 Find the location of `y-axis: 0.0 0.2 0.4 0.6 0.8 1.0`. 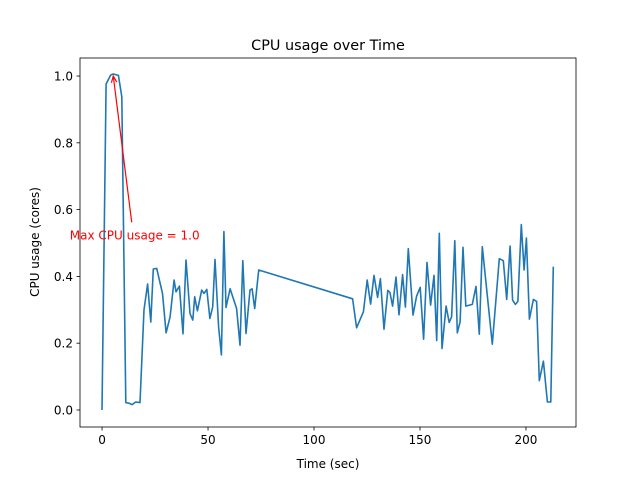

y-axis: 0.0 0.2 0.4 0.6 0.8 1.0 is located at coordinates (67, 243).